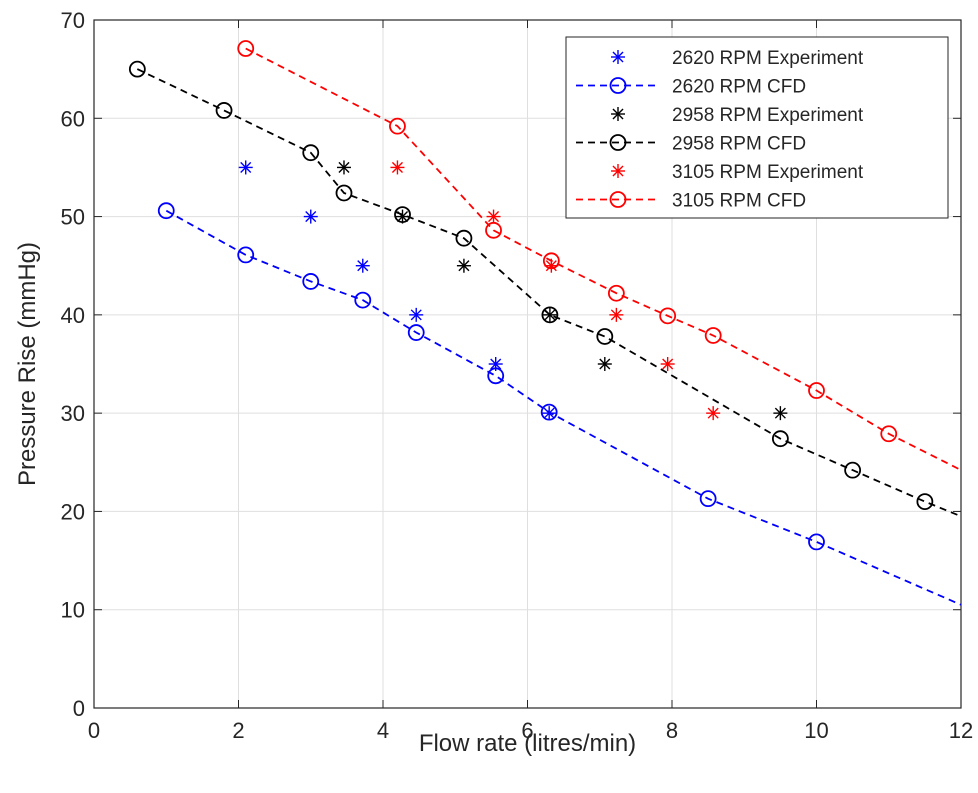  What do you see at coordinates (739, 201) in the screenshot?
I see `legend-label: 3105 RPM CFD` at bounding box center [739, 201].